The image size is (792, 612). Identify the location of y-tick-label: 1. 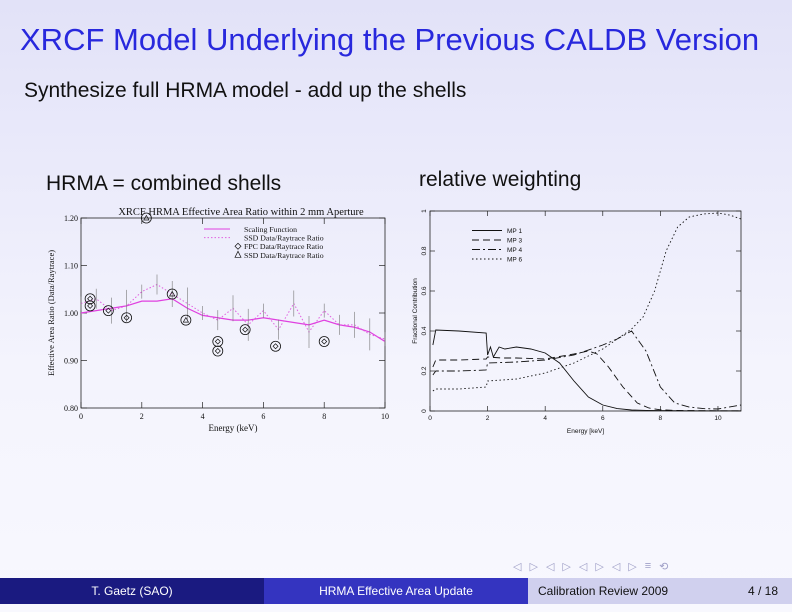
(424, 211).